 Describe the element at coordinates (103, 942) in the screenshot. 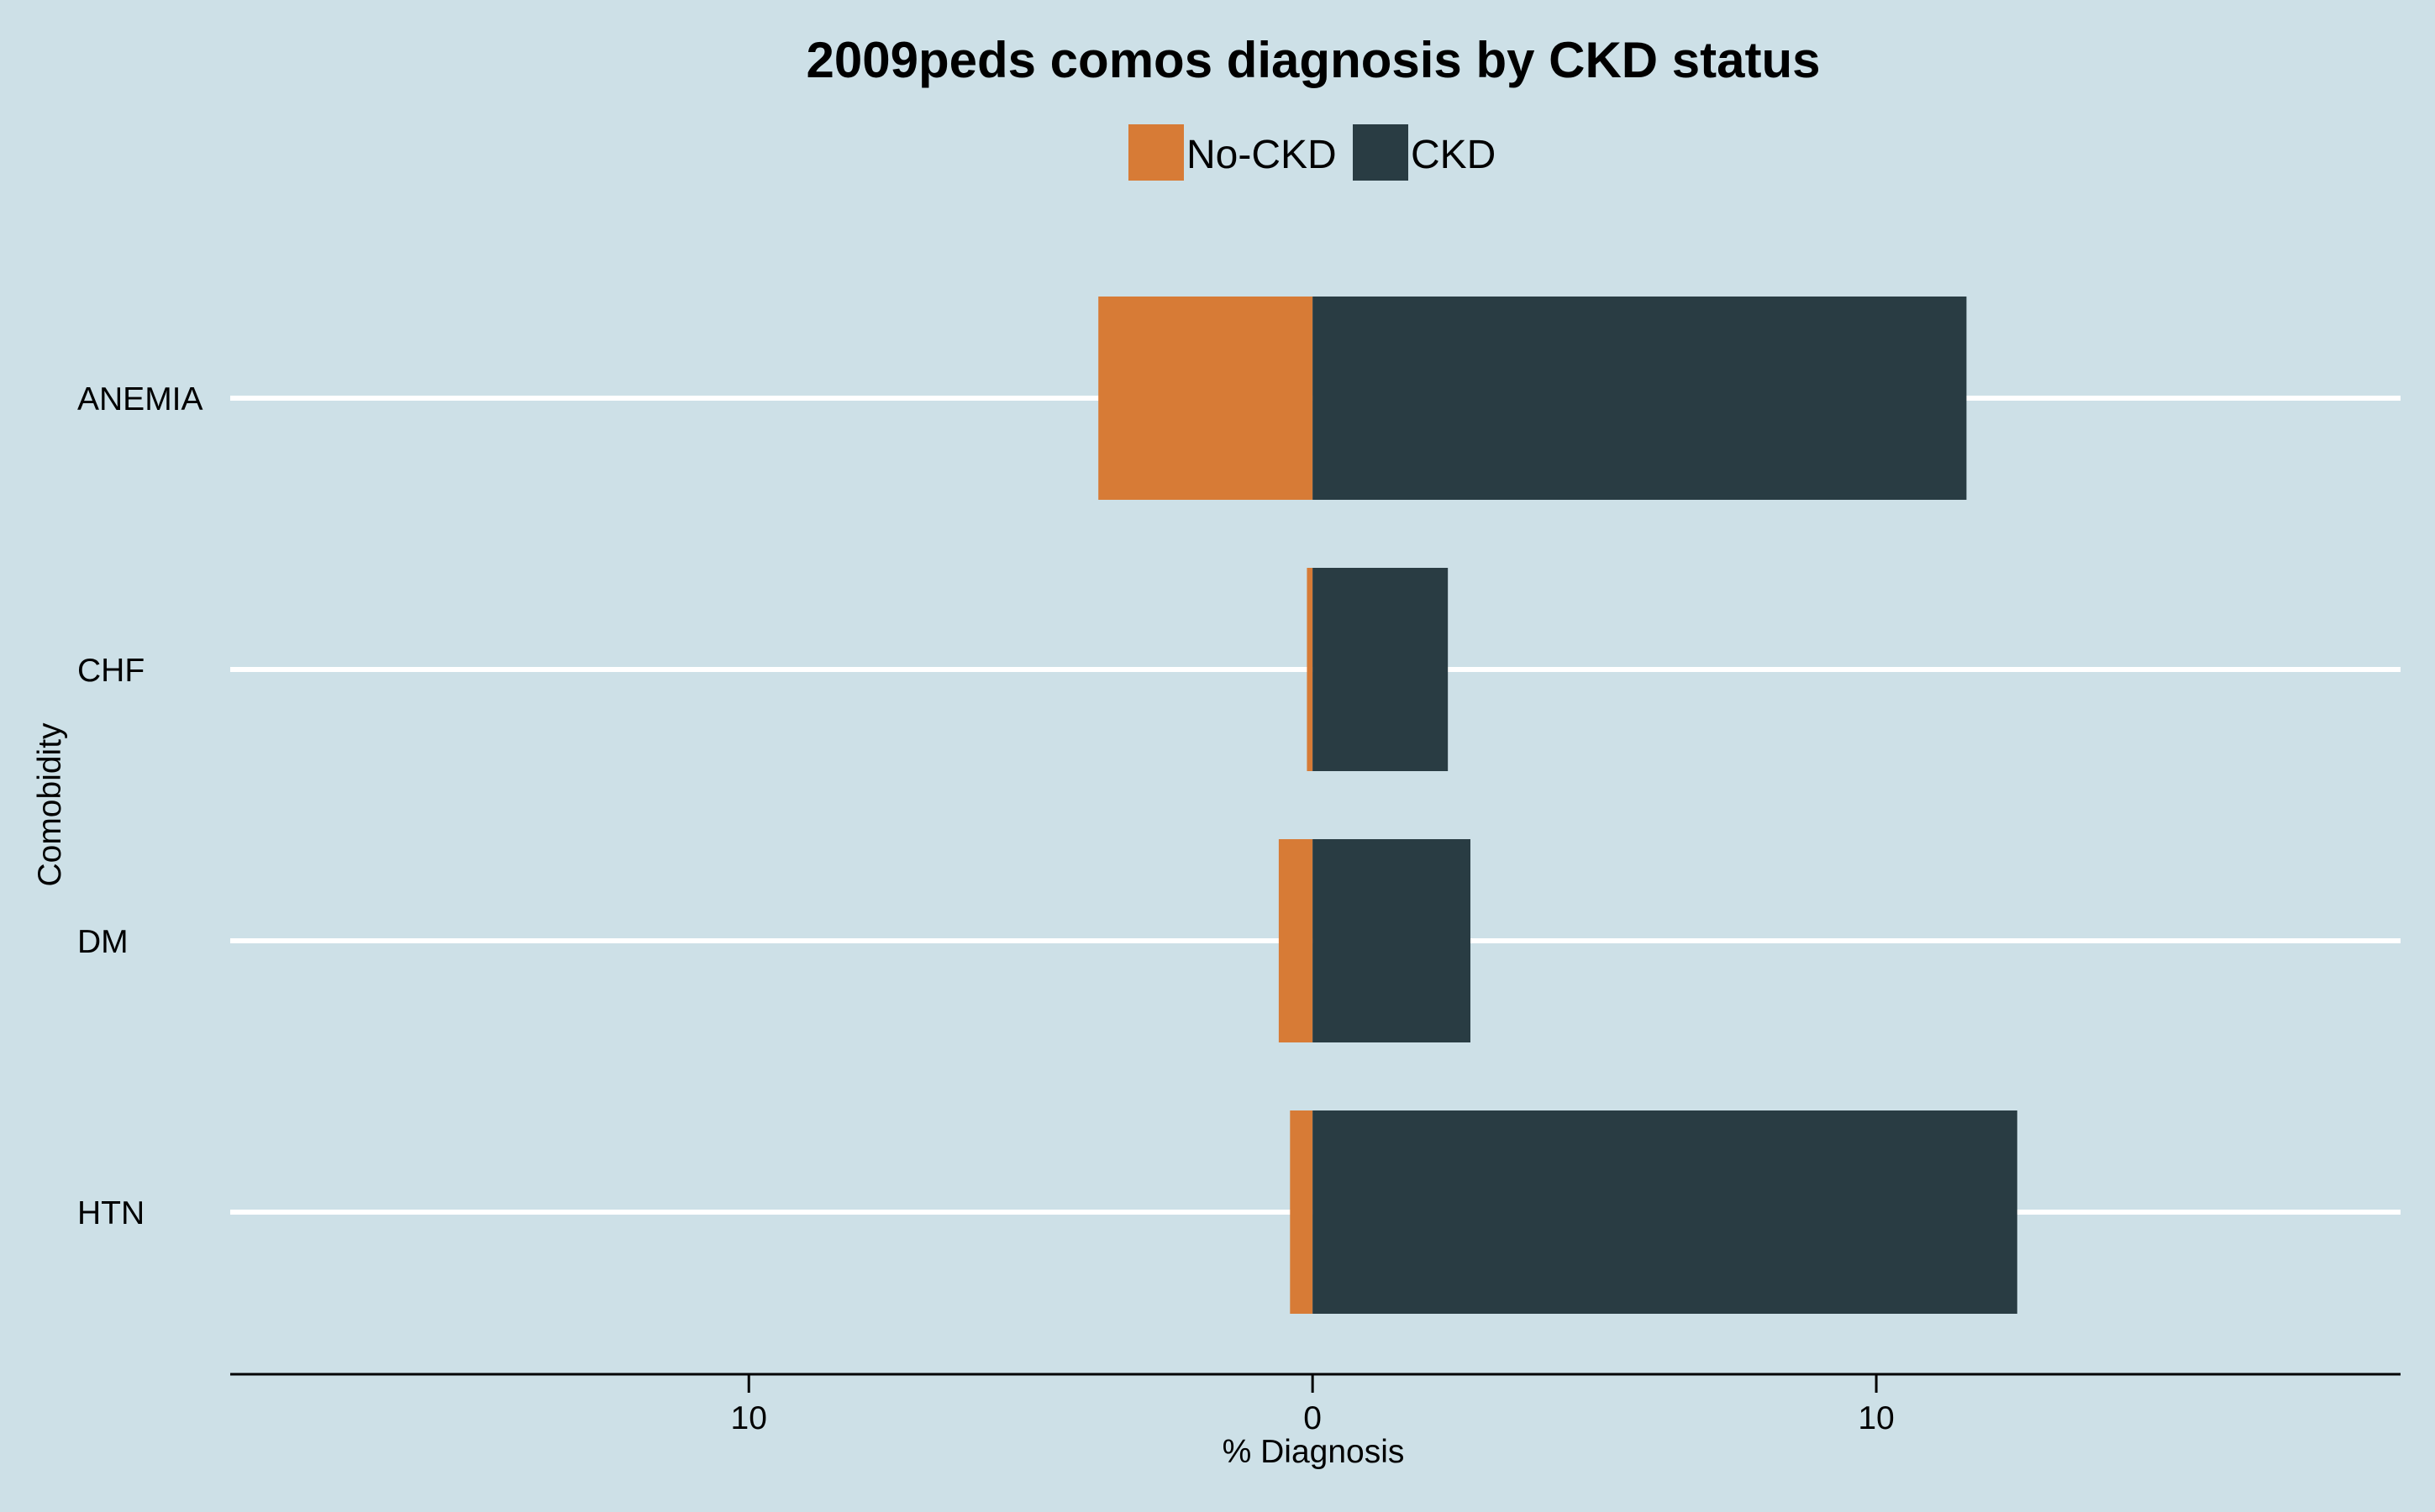

I see `category-label: DM` at that location.